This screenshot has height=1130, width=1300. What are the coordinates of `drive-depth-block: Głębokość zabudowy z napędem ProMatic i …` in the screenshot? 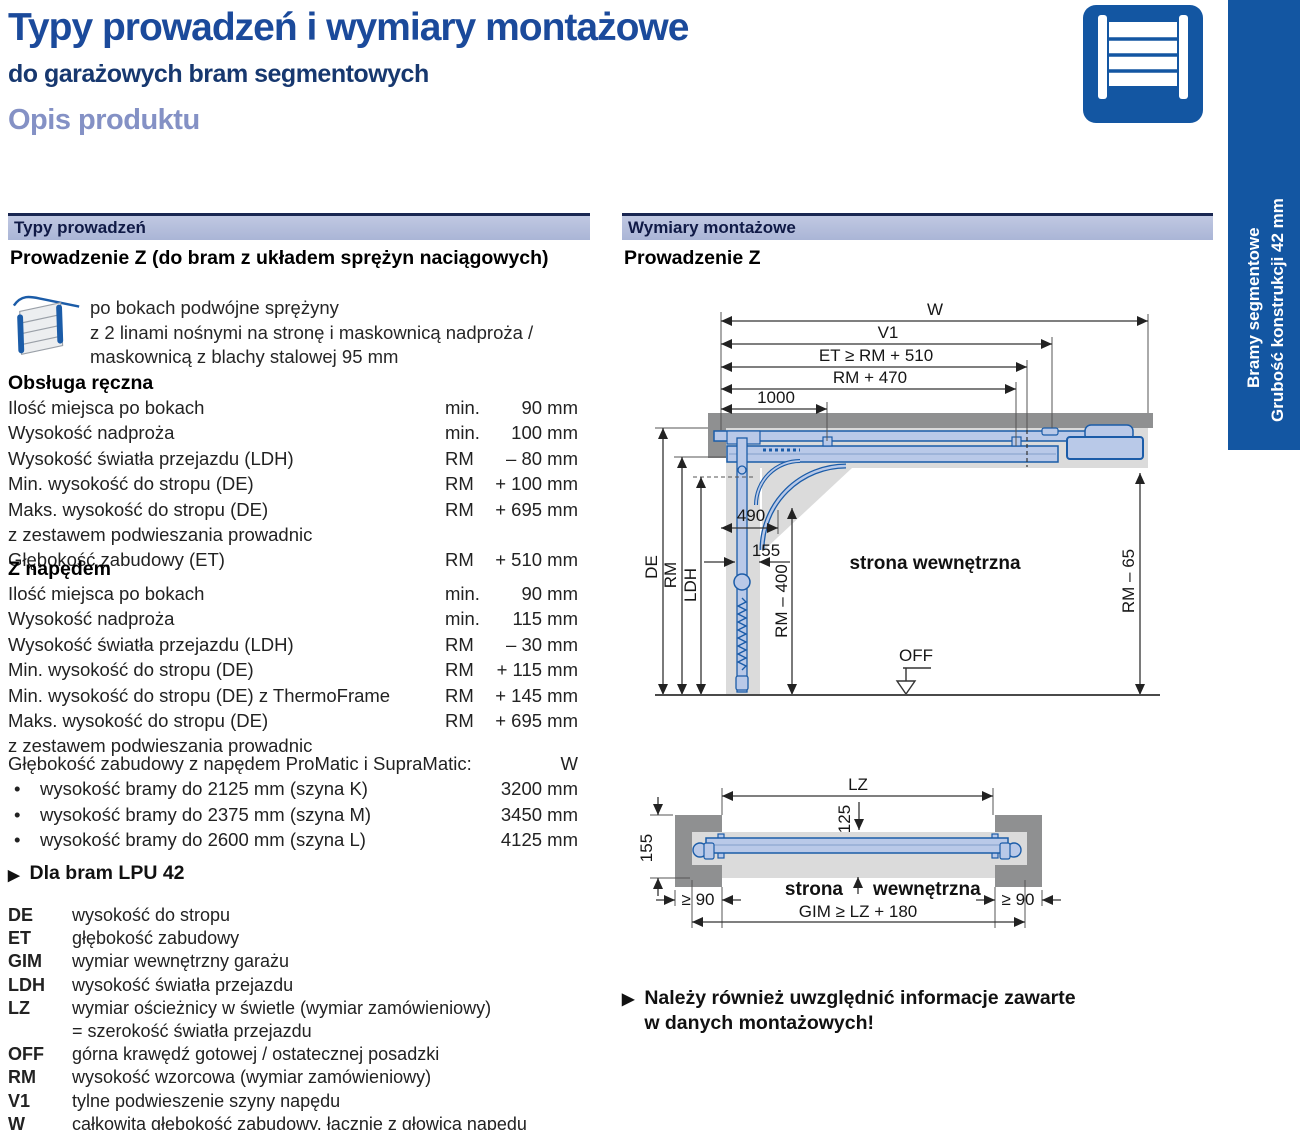 It's located at (293, 804).